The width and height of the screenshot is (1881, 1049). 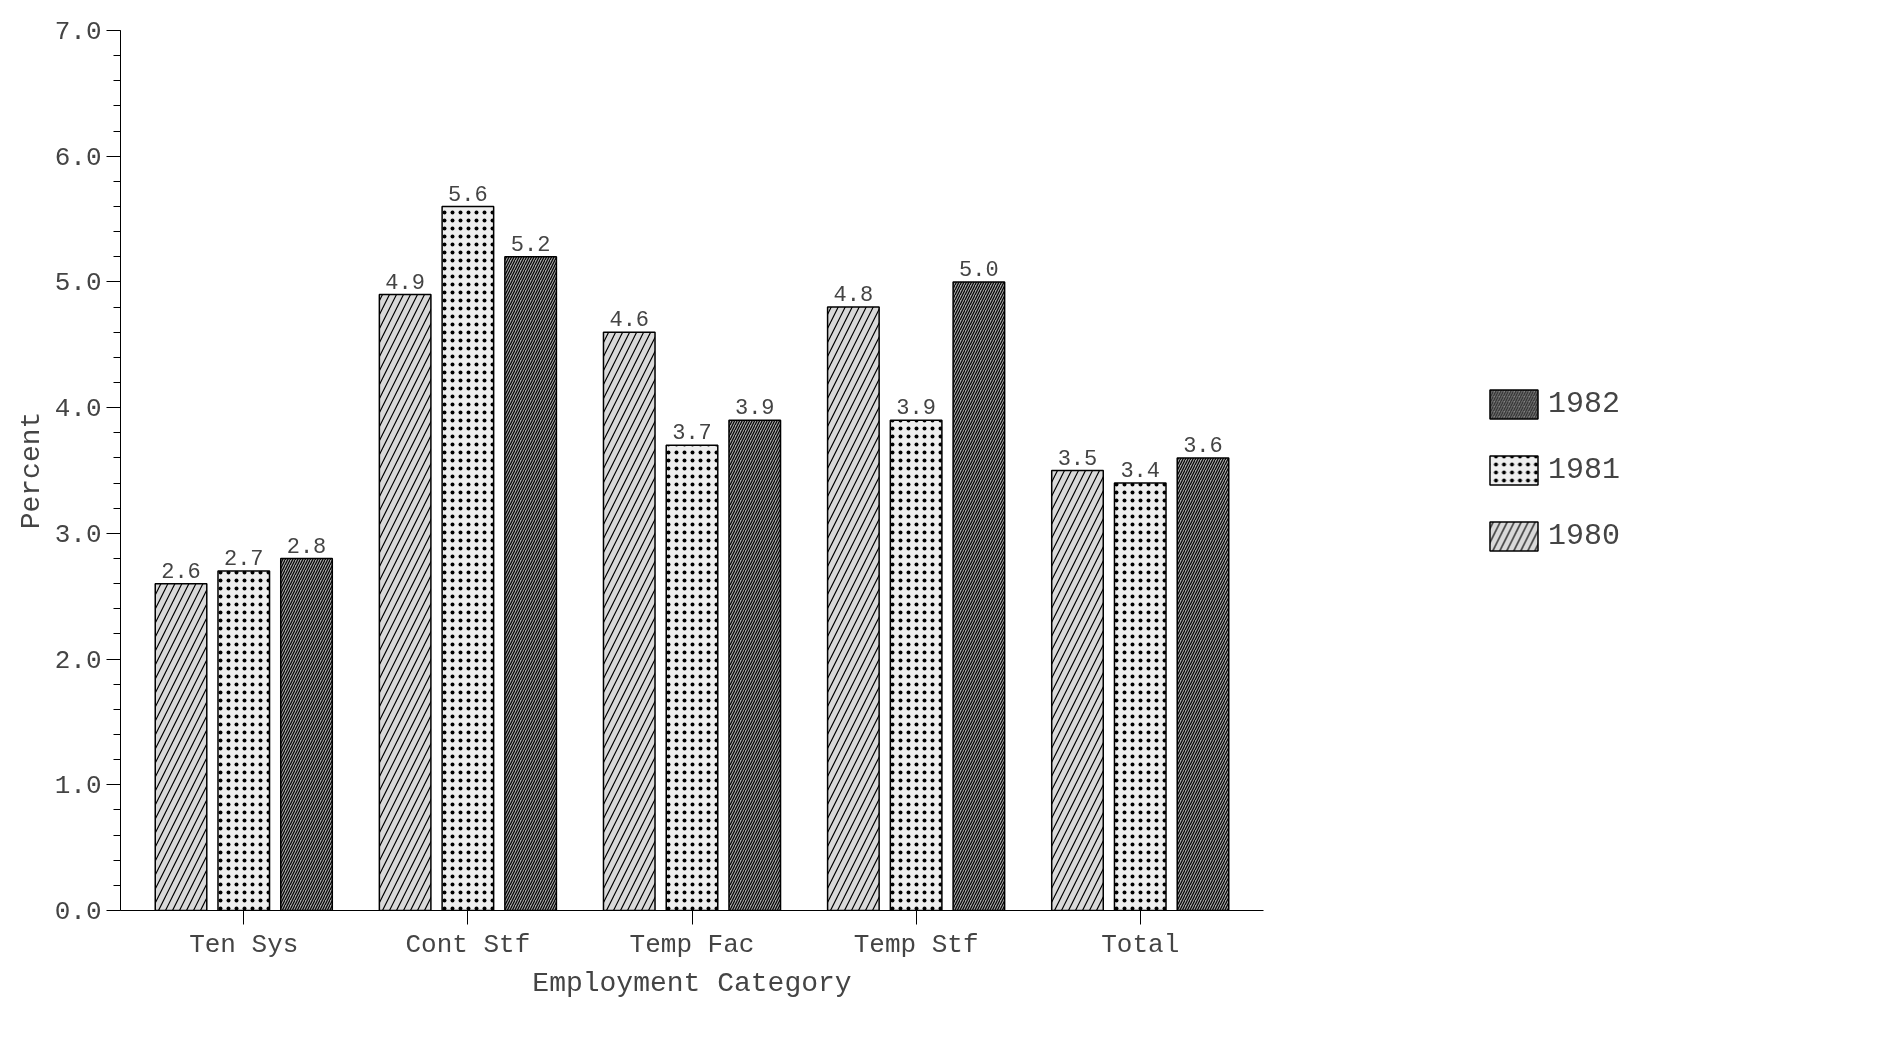 I want to click on y-tick-label: 3.0, so click(x=78, y=534).